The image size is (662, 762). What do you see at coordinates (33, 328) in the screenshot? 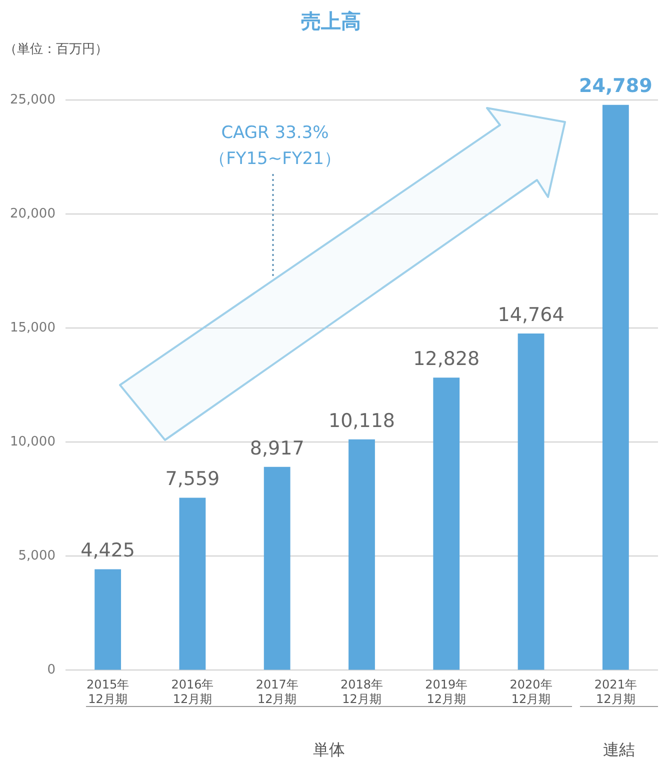
I see `y-tick-label: 15,000` at bounding box center [33, 328].